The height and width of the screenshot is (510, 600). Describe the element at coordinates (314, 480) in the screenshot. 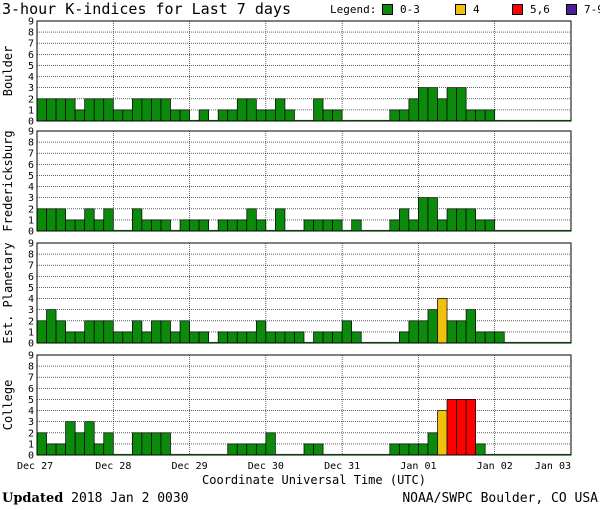

I see `x-axis-title: Coordinate Universal Time (UTC)` at that location.